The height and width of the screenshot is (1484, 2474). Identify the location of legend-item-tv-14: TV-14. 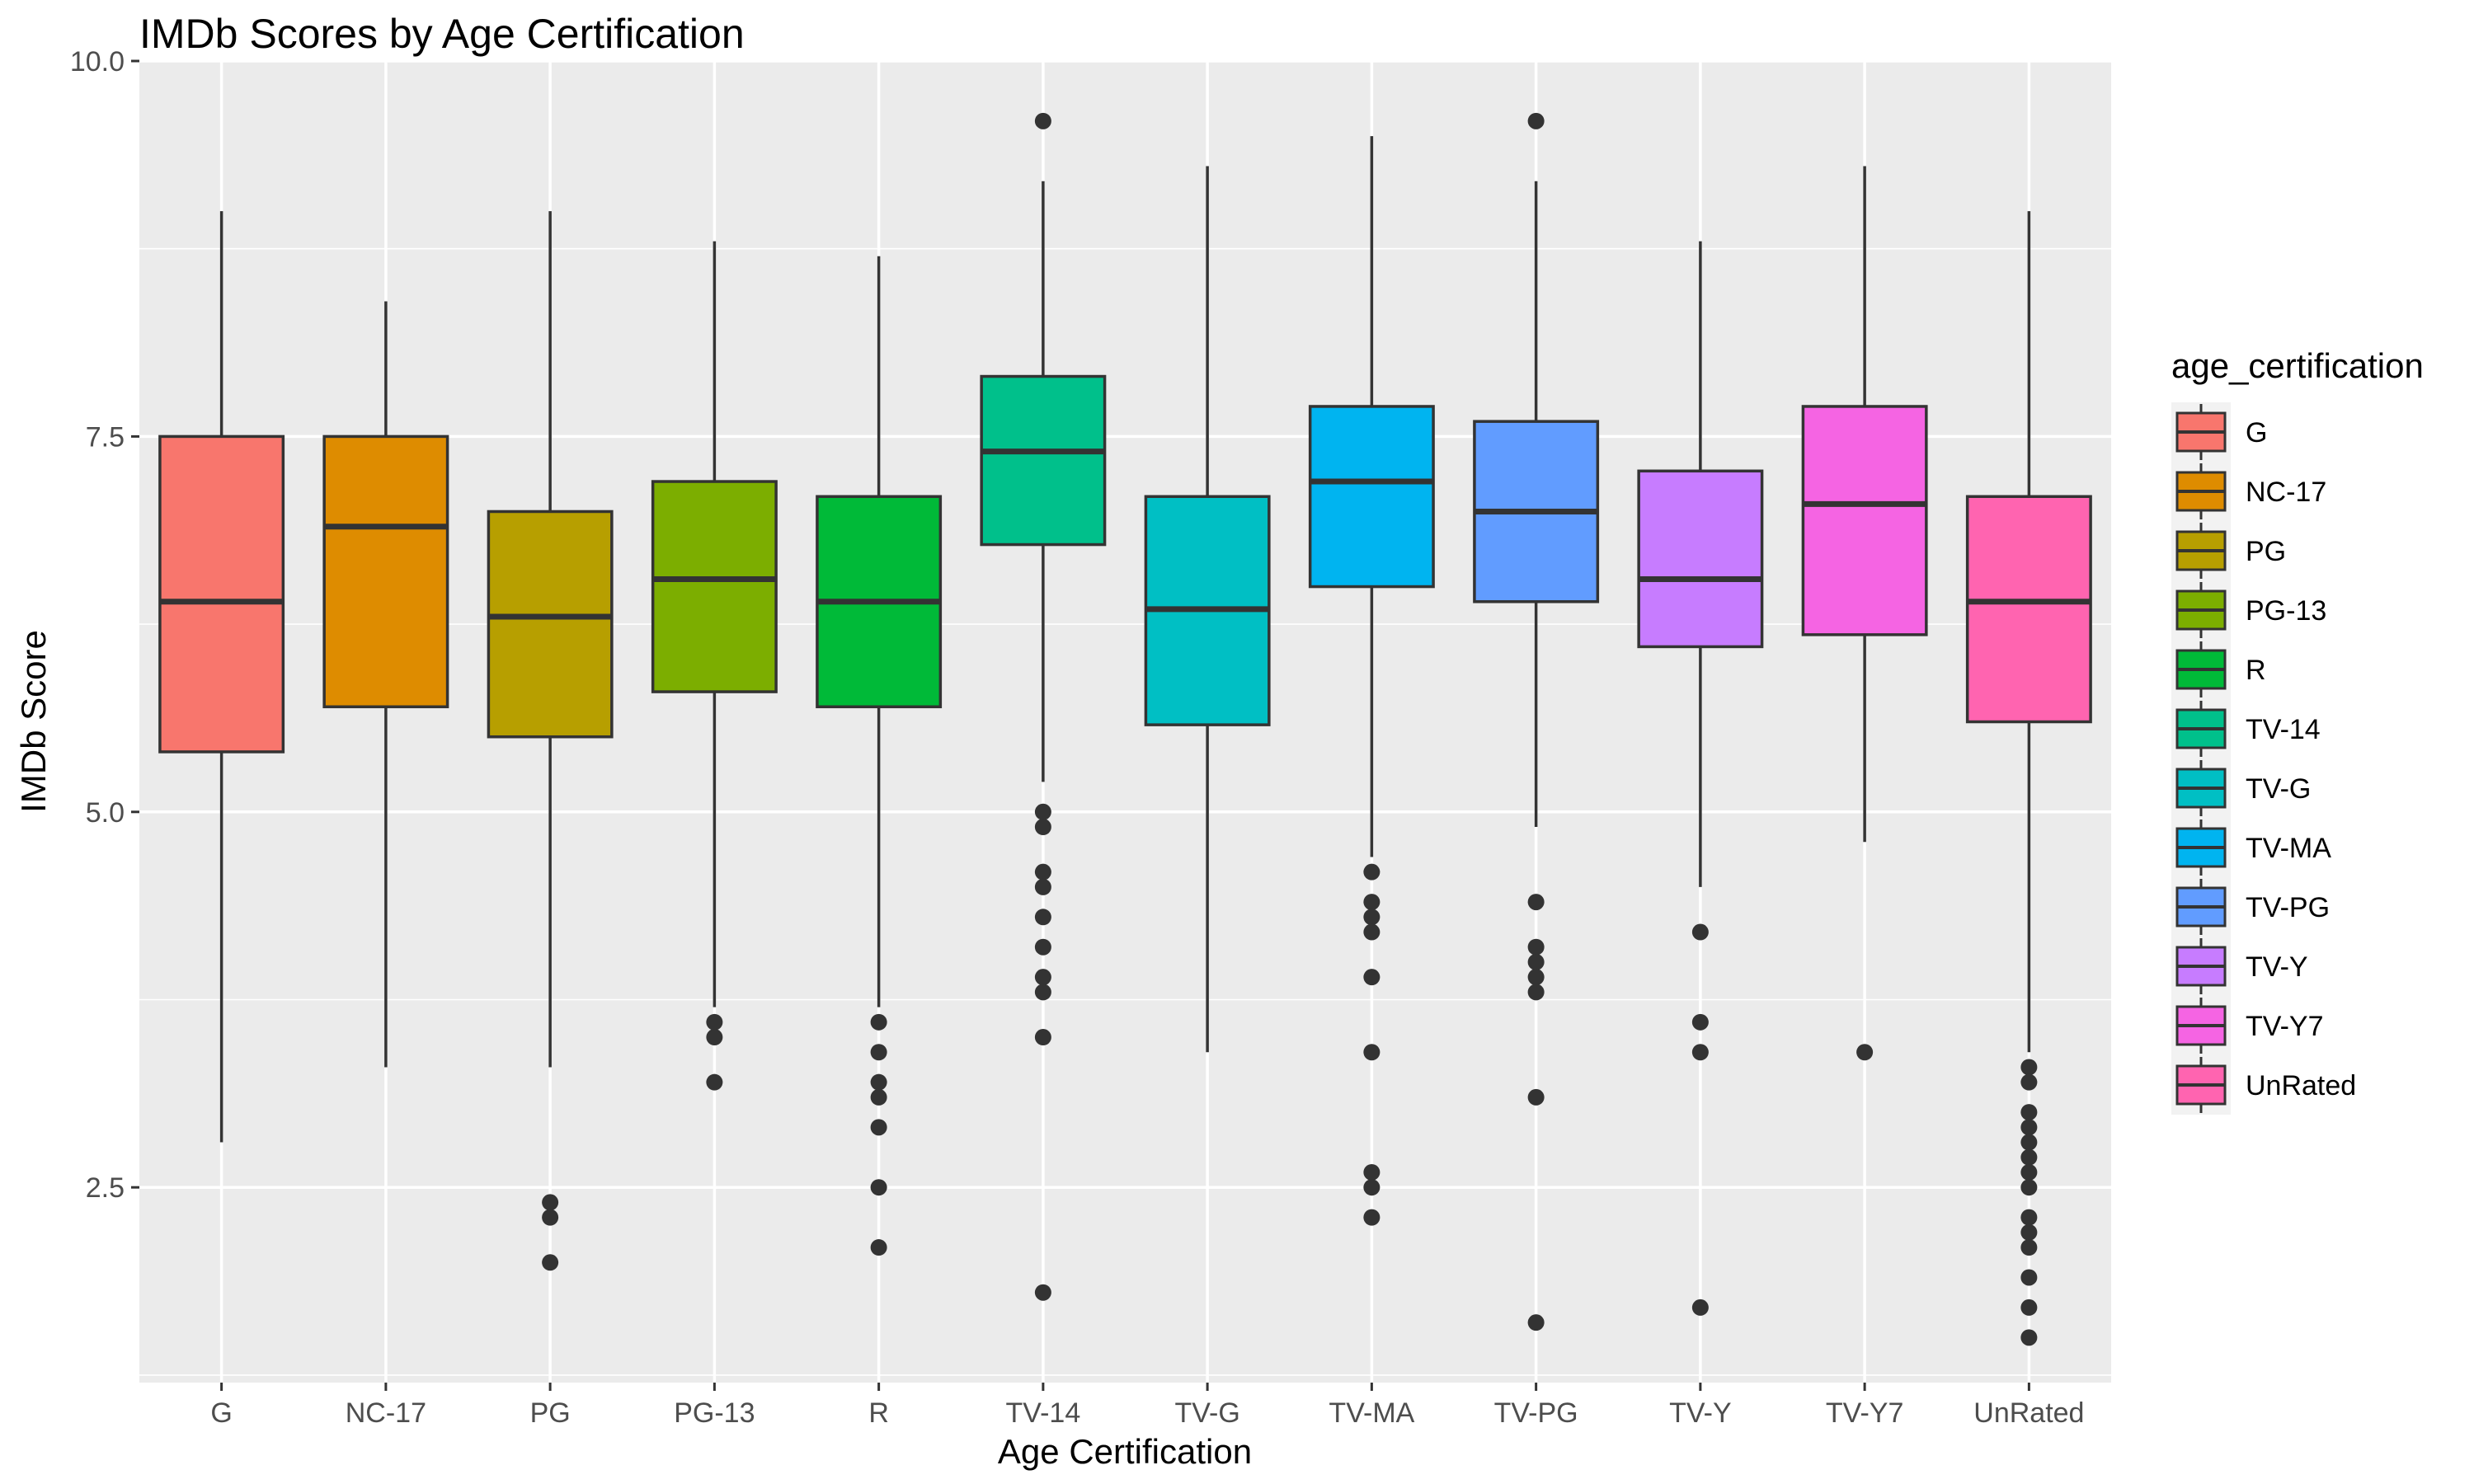
(2246, 728).